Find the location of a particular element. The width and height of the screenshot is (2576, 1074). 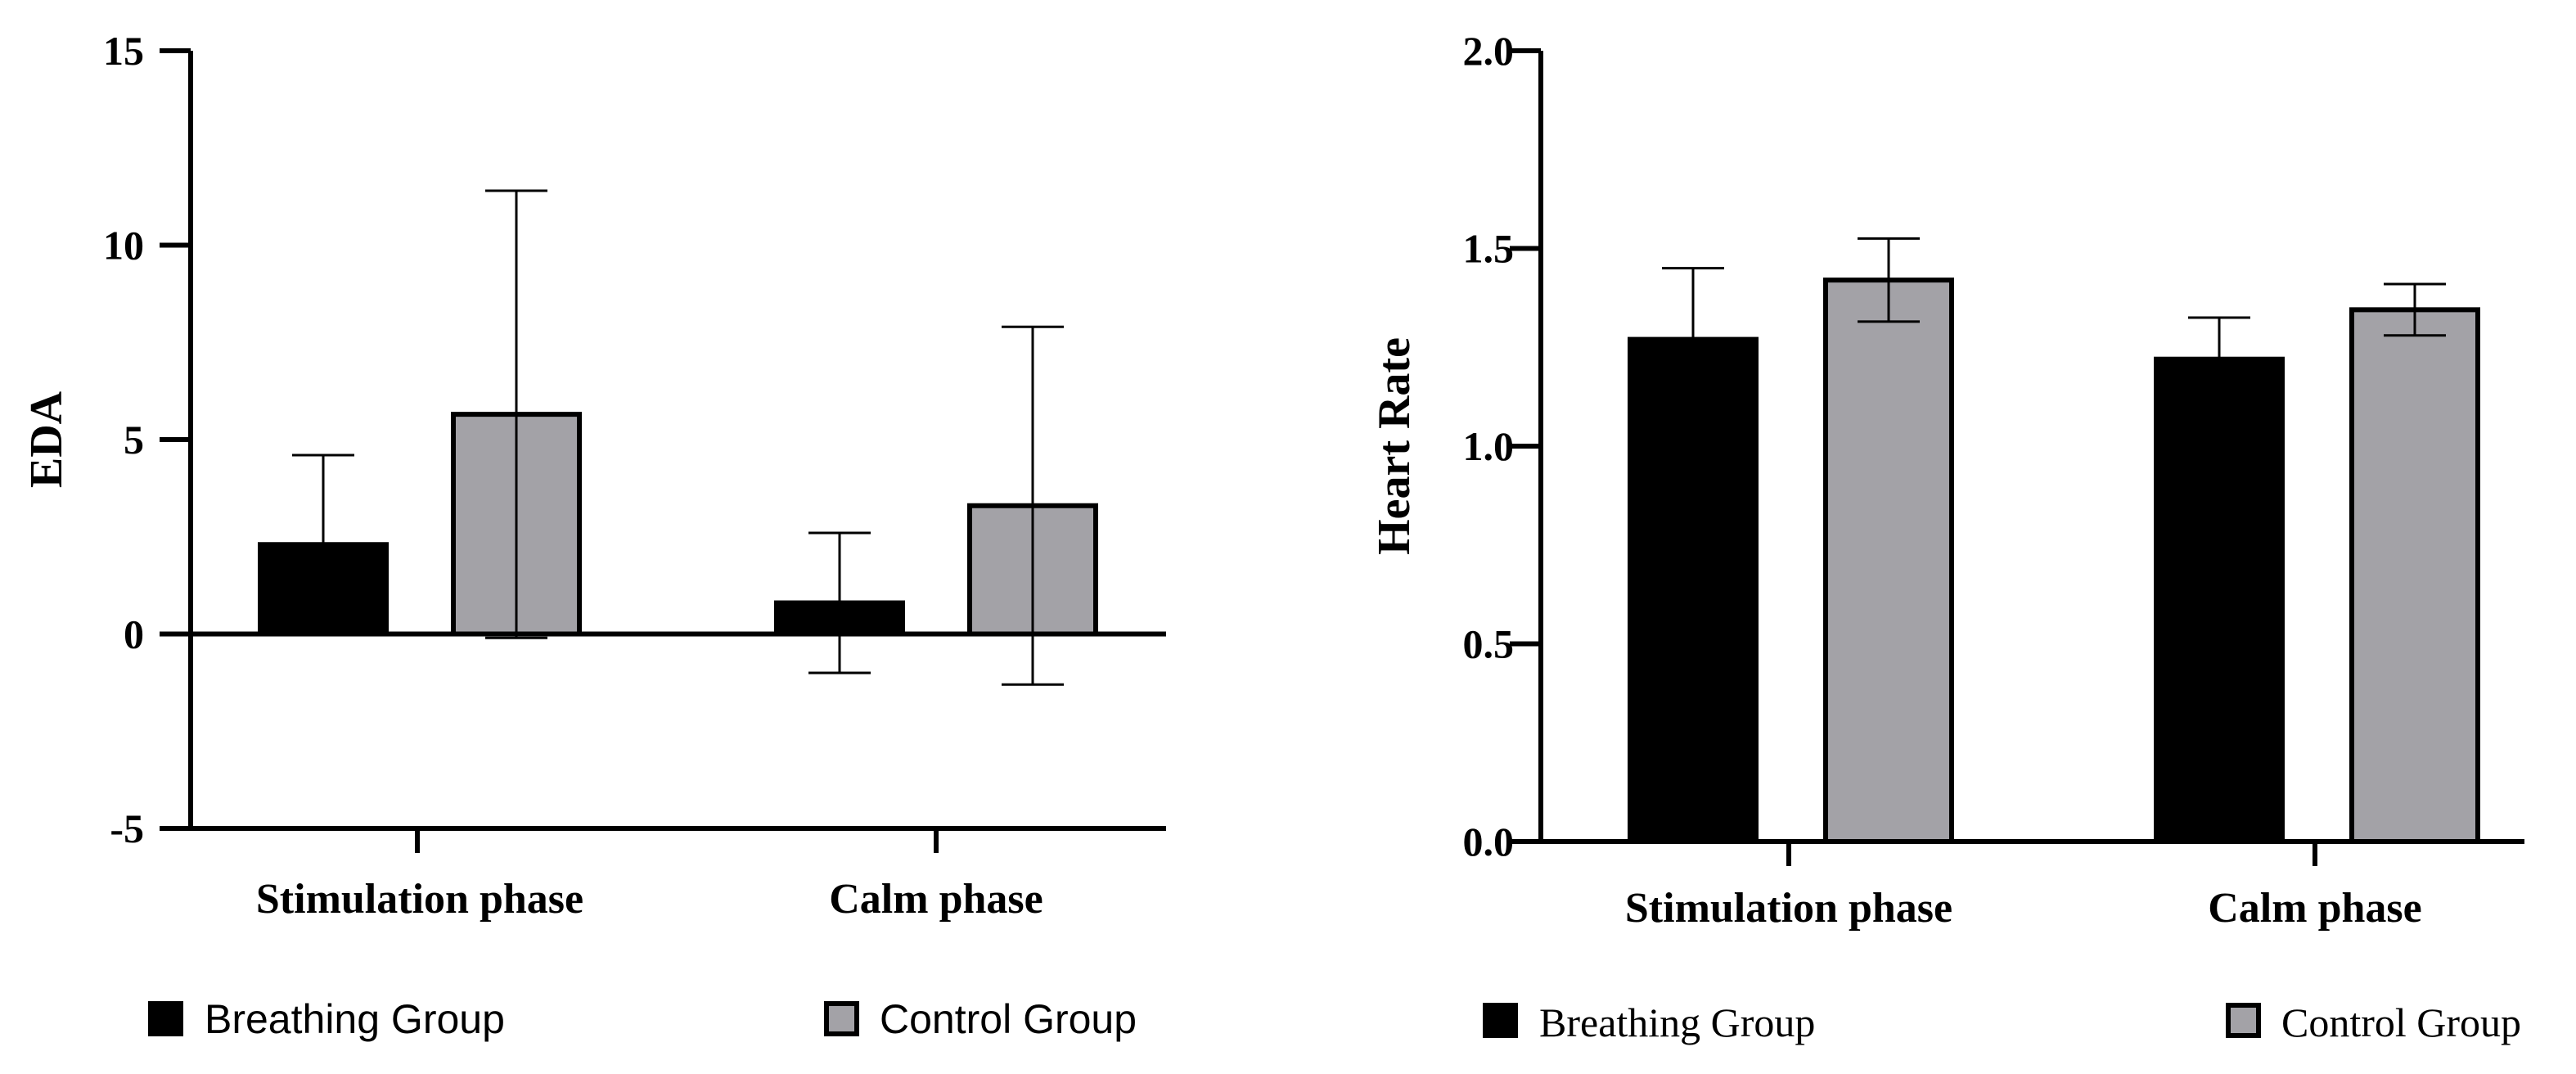

y-tick-label: 1.5 is located at coordinates (1489, 249).